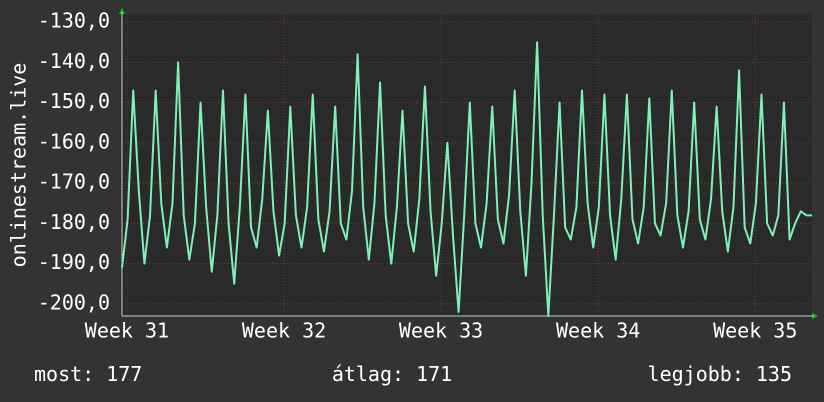 Image resolution: width=824 pixels, height=402 pixels. What do you see at coordinates (127, 331) in the screenshot?
I see `x-tick-label: Week 31` at bounding box center [127, 331].